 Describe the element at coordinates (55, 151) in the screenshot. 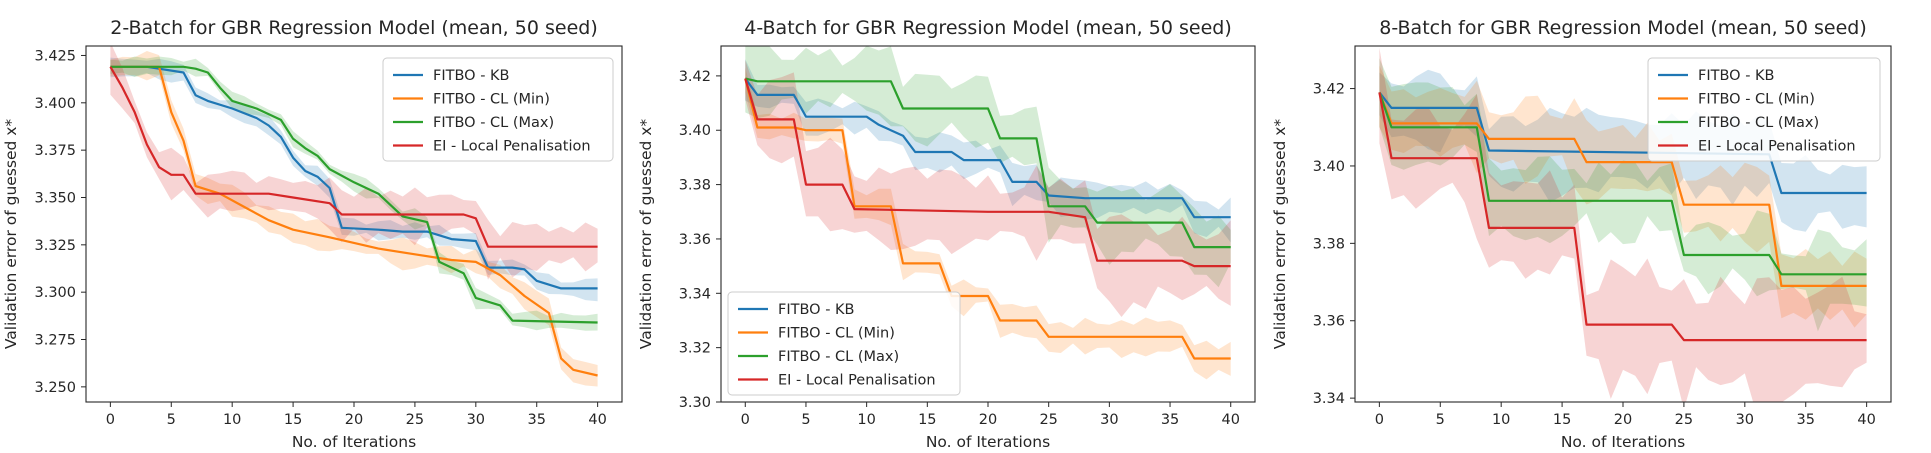

I see `y-tick-label: 3.375` at that location.